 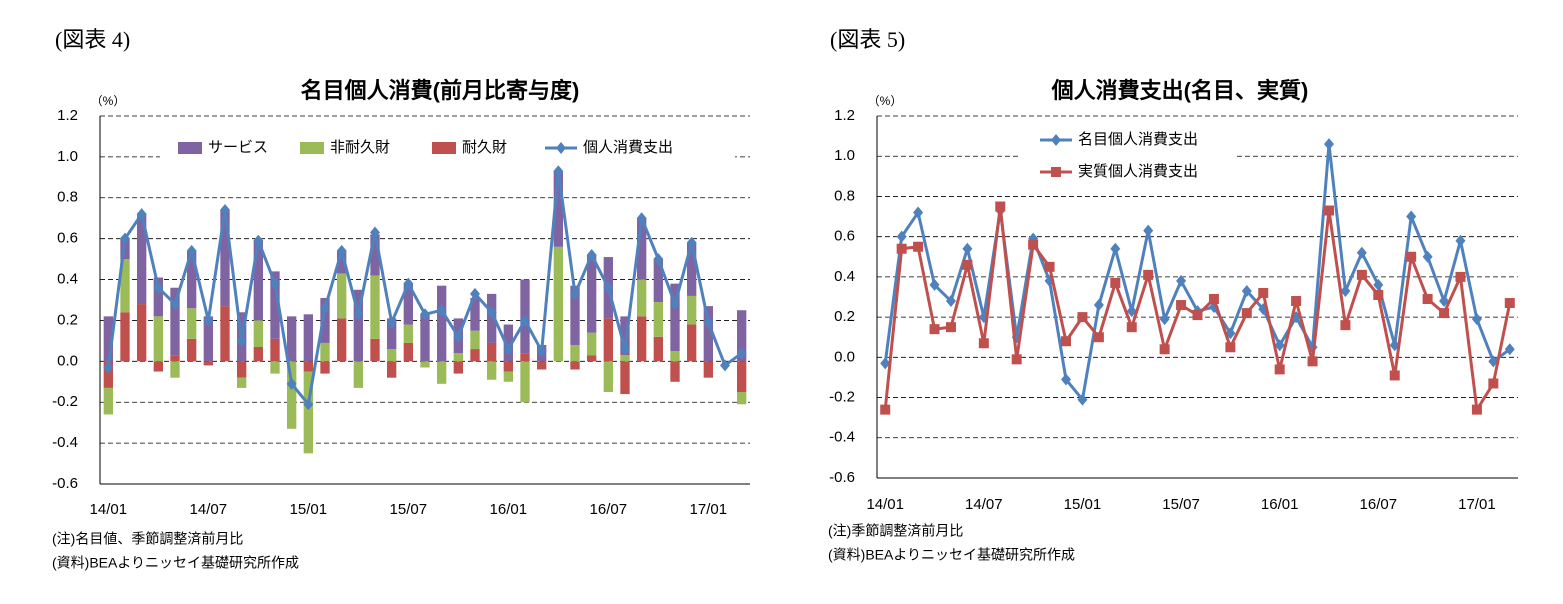 I want to click on y-tick-label: 0.2, so click(x=844, y=316).